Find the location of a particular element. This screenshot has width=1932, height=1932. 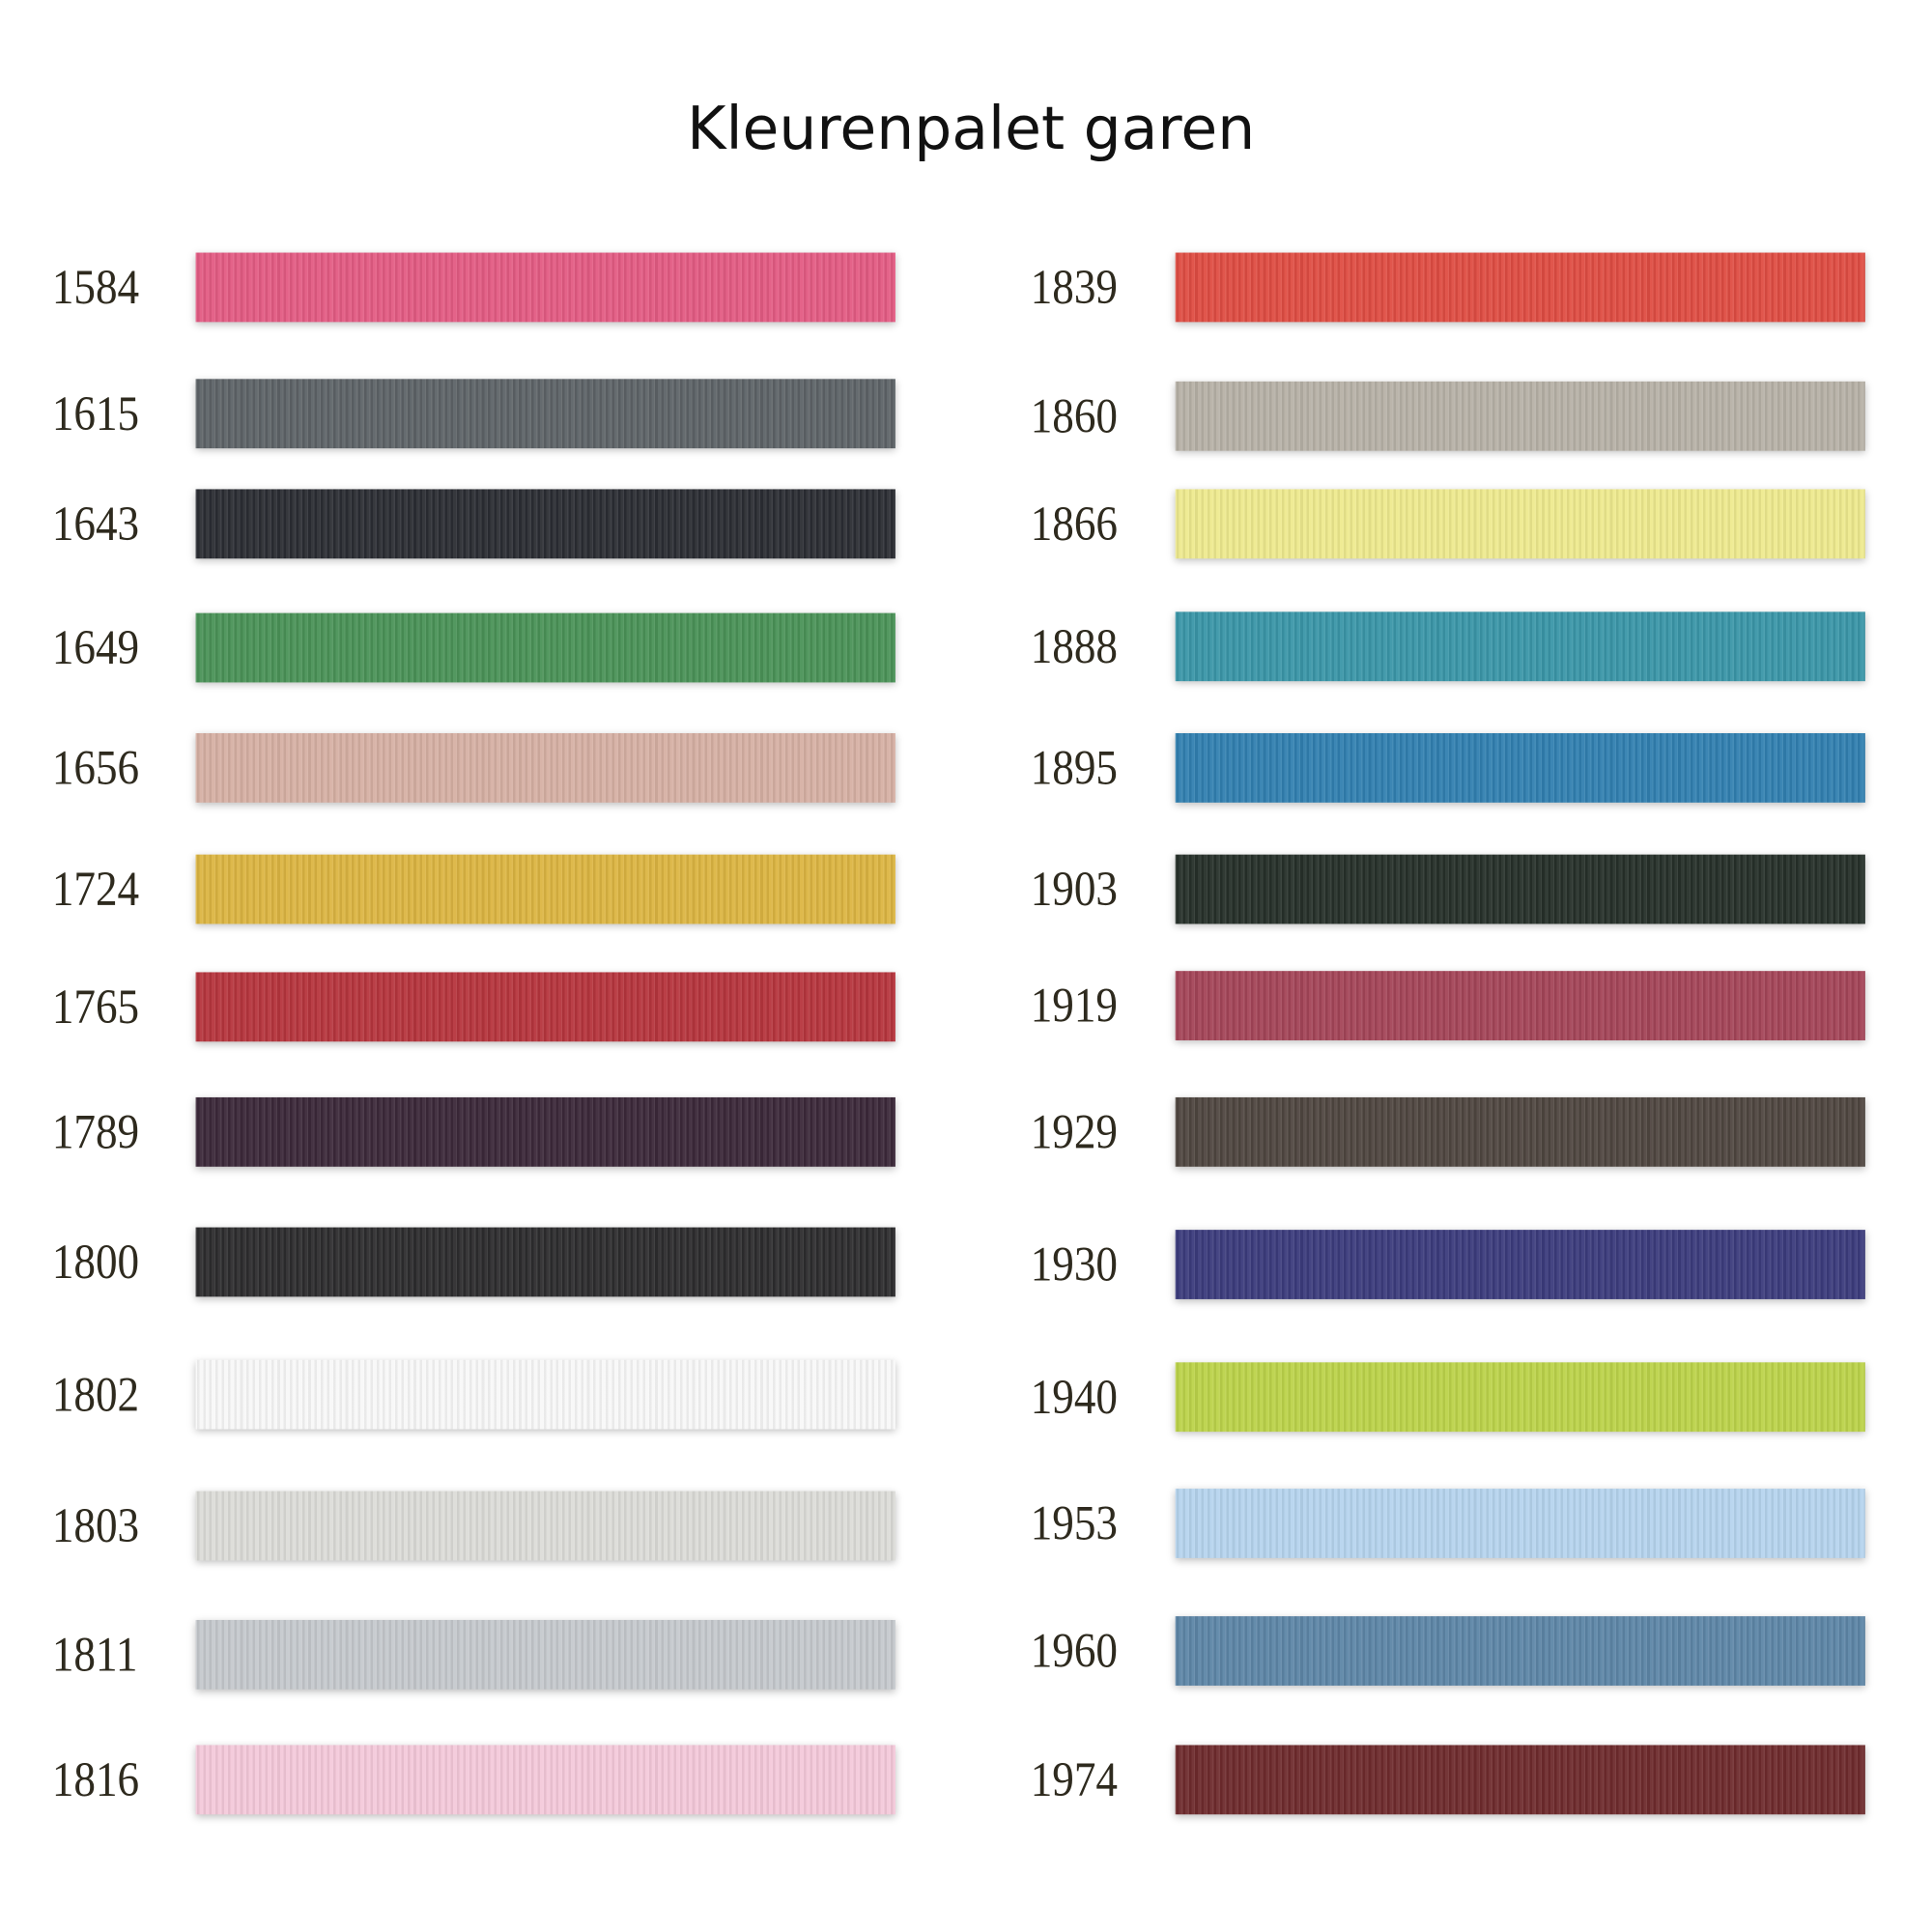

color-code: 1615 is located at coordinates (95, 412).